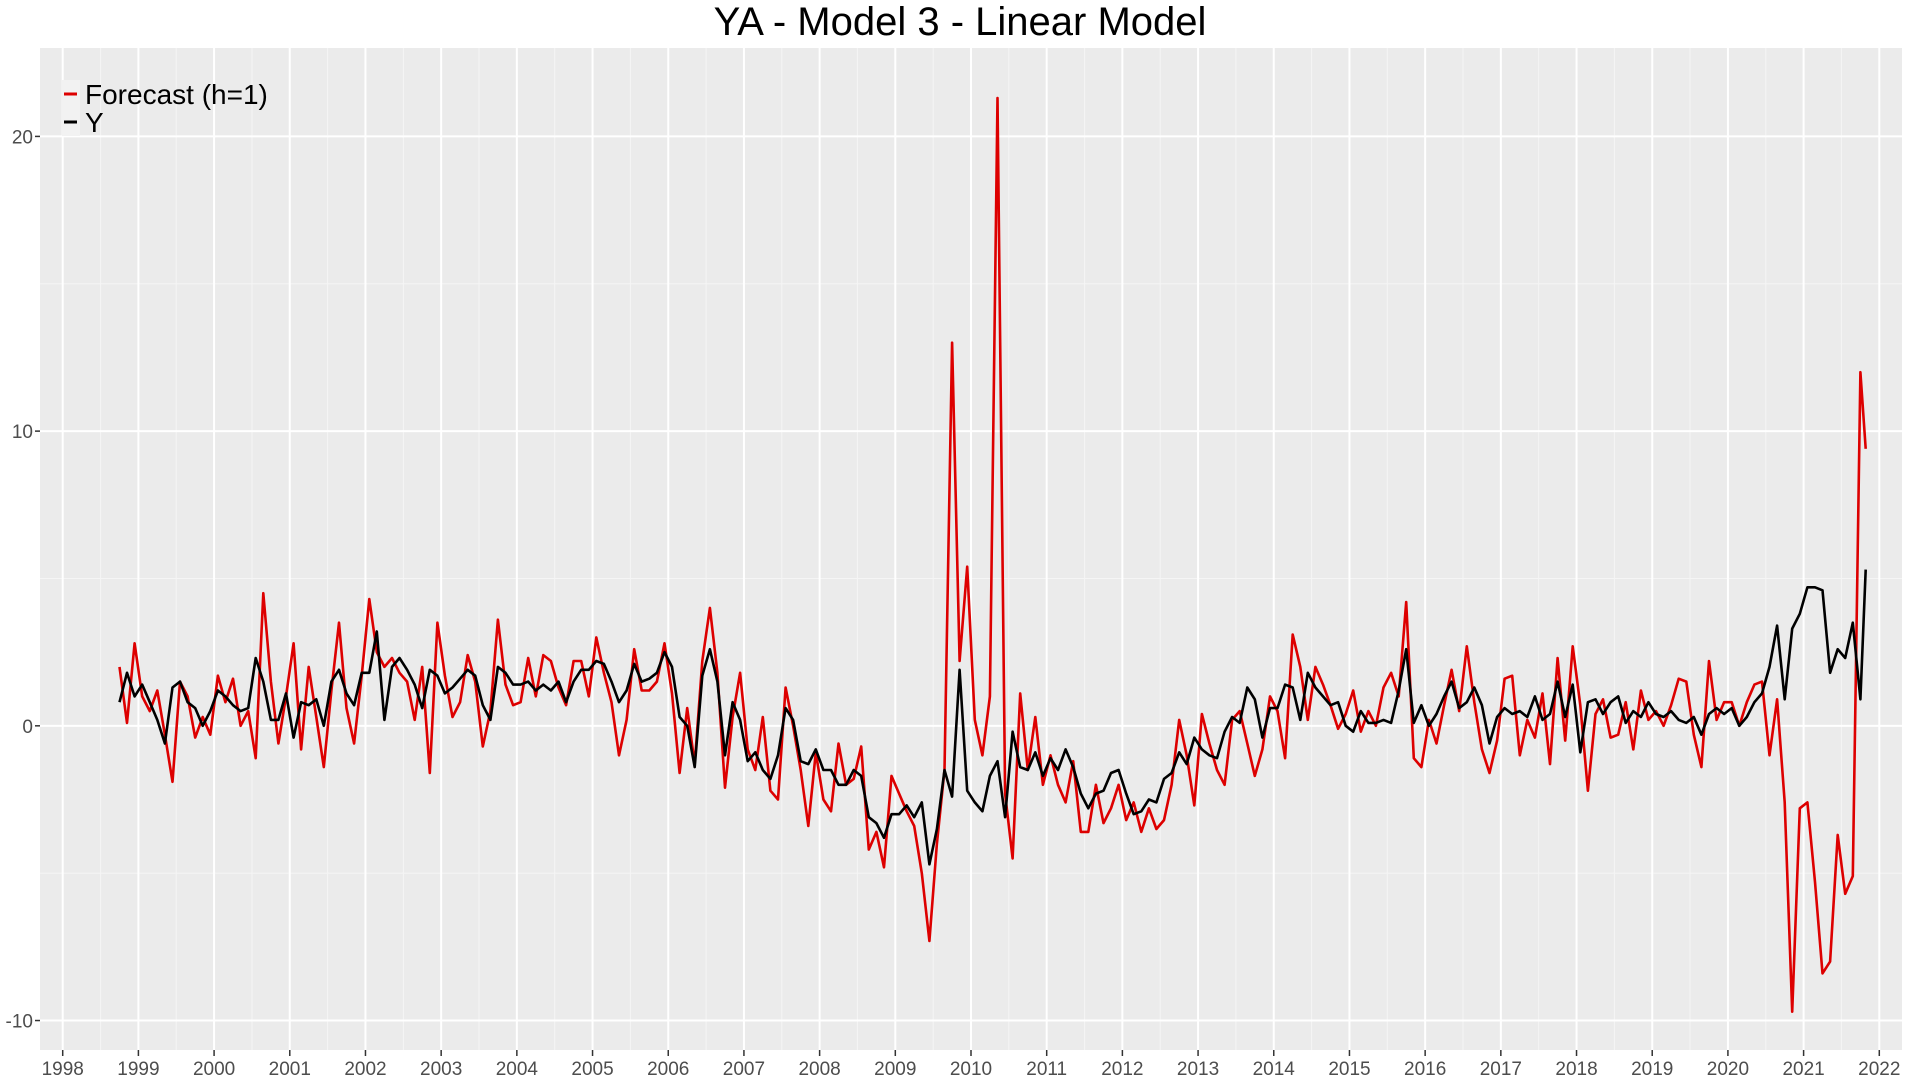  What do you see at coordinates (1652, 1069) in the screenshot?
I see `x-tick-label: 2019` at bounding box center [1652, 1069].